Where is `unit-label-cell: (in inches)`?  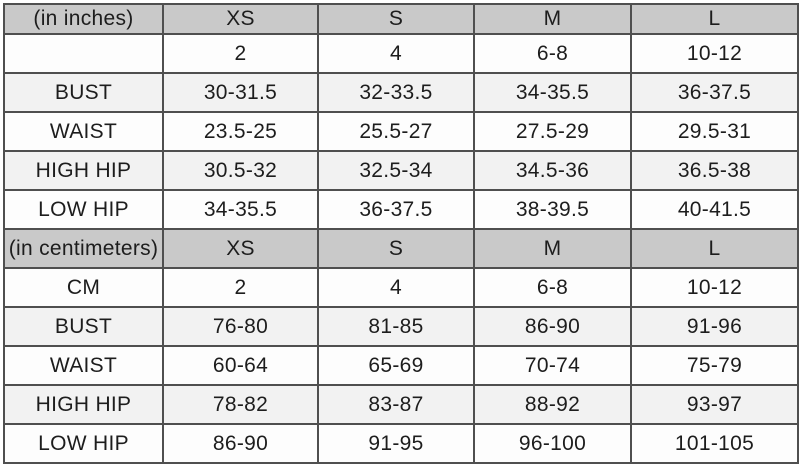 unit-label-cell: (in inches) is located at coordinates (83, 19).